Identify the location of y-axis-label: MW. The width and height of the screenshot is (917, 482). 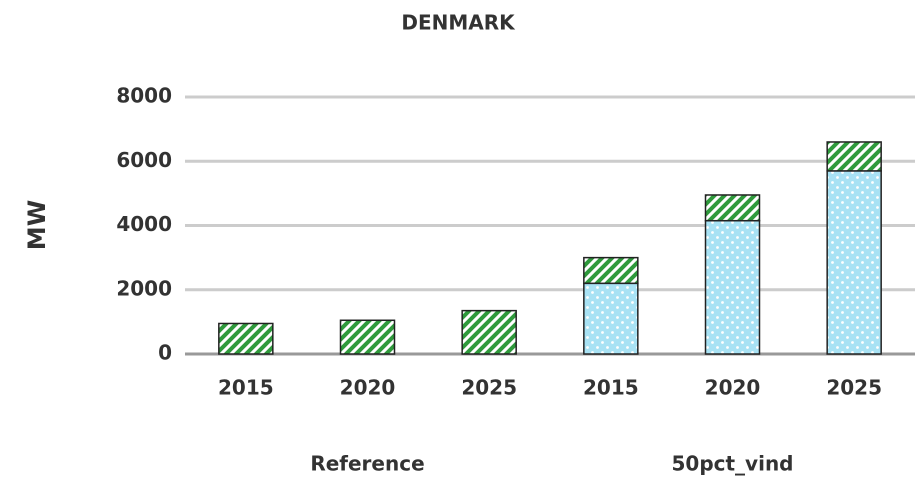
(37, 225).